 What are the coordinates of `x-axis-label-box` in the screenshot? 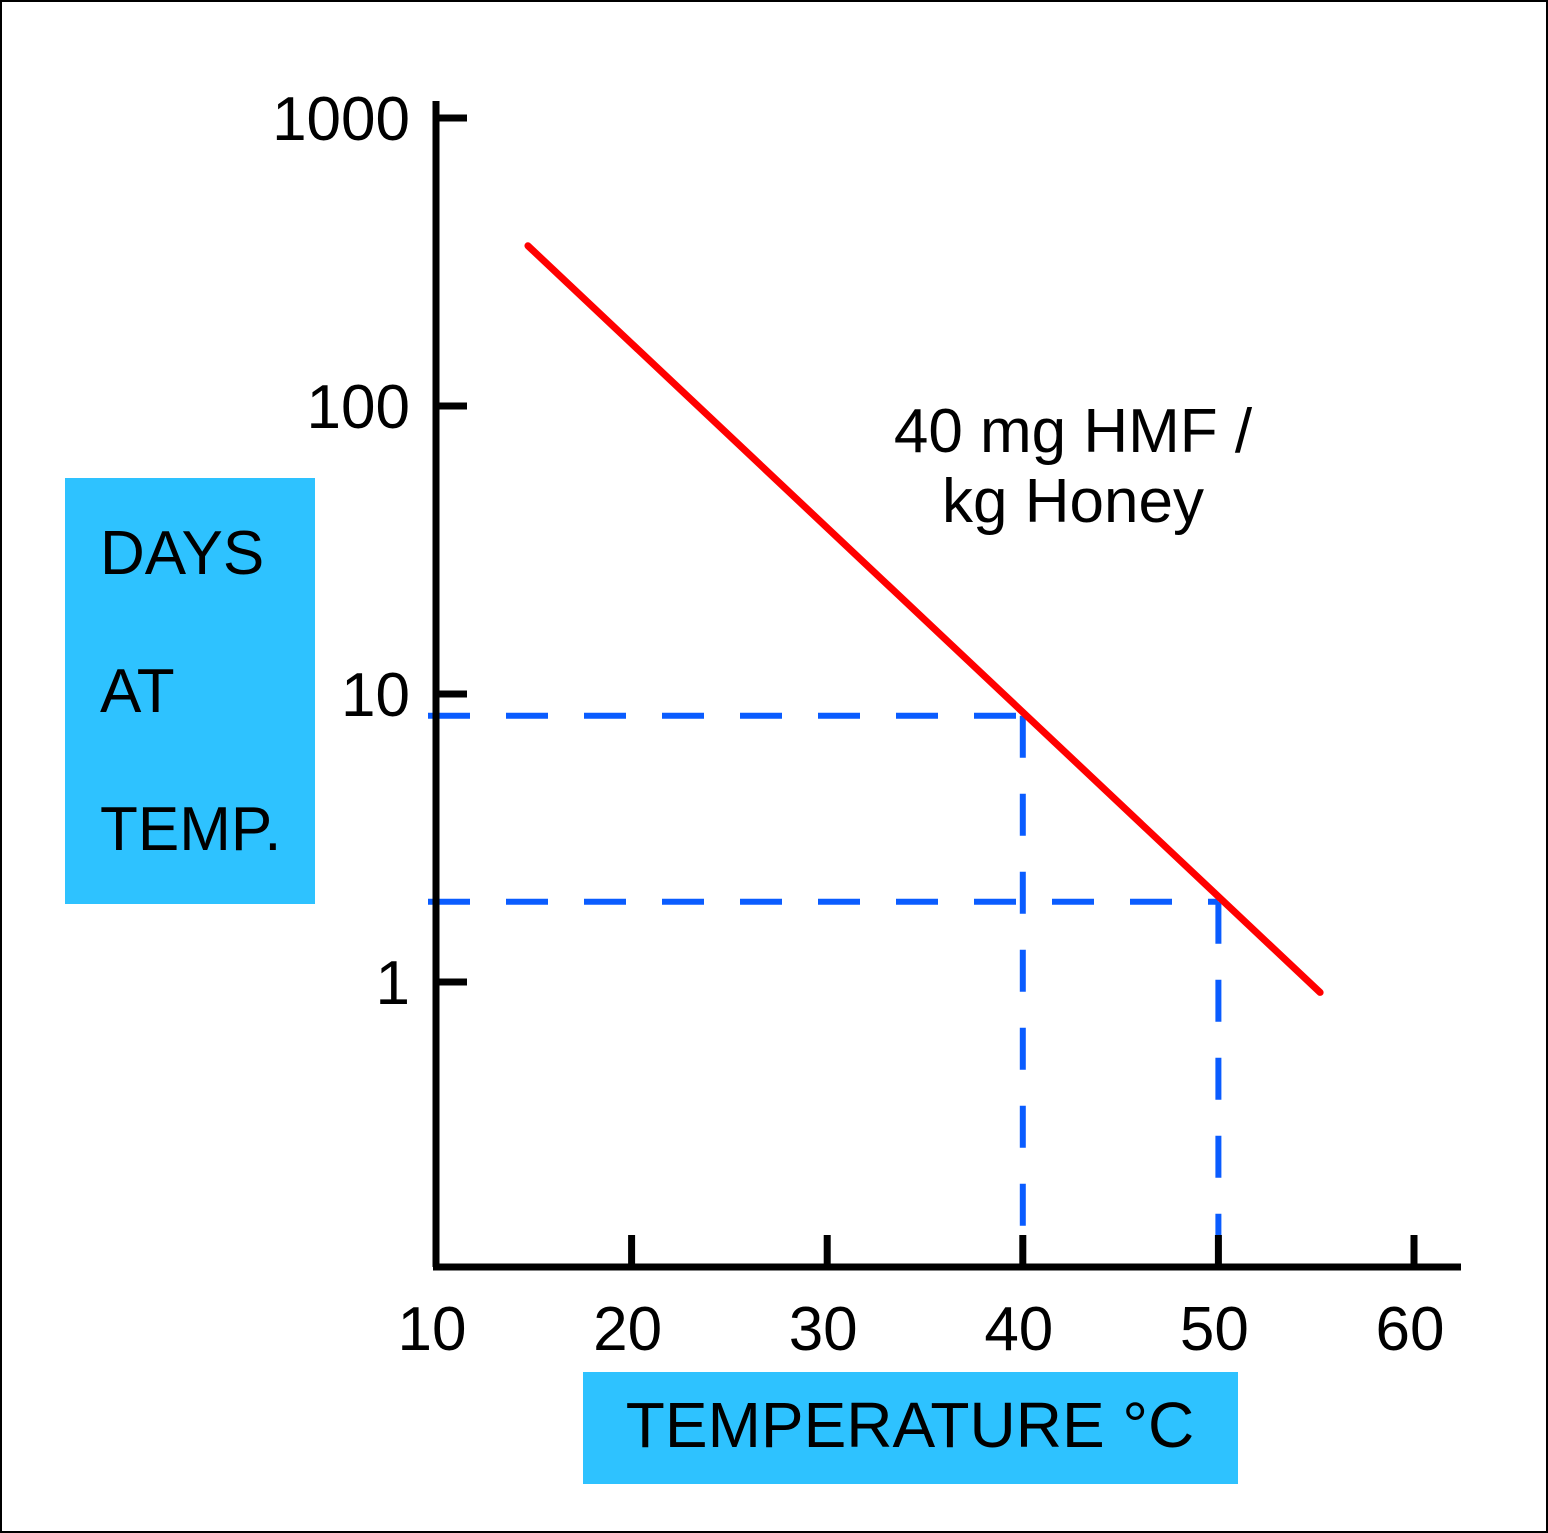 It's located at (910, 1428).